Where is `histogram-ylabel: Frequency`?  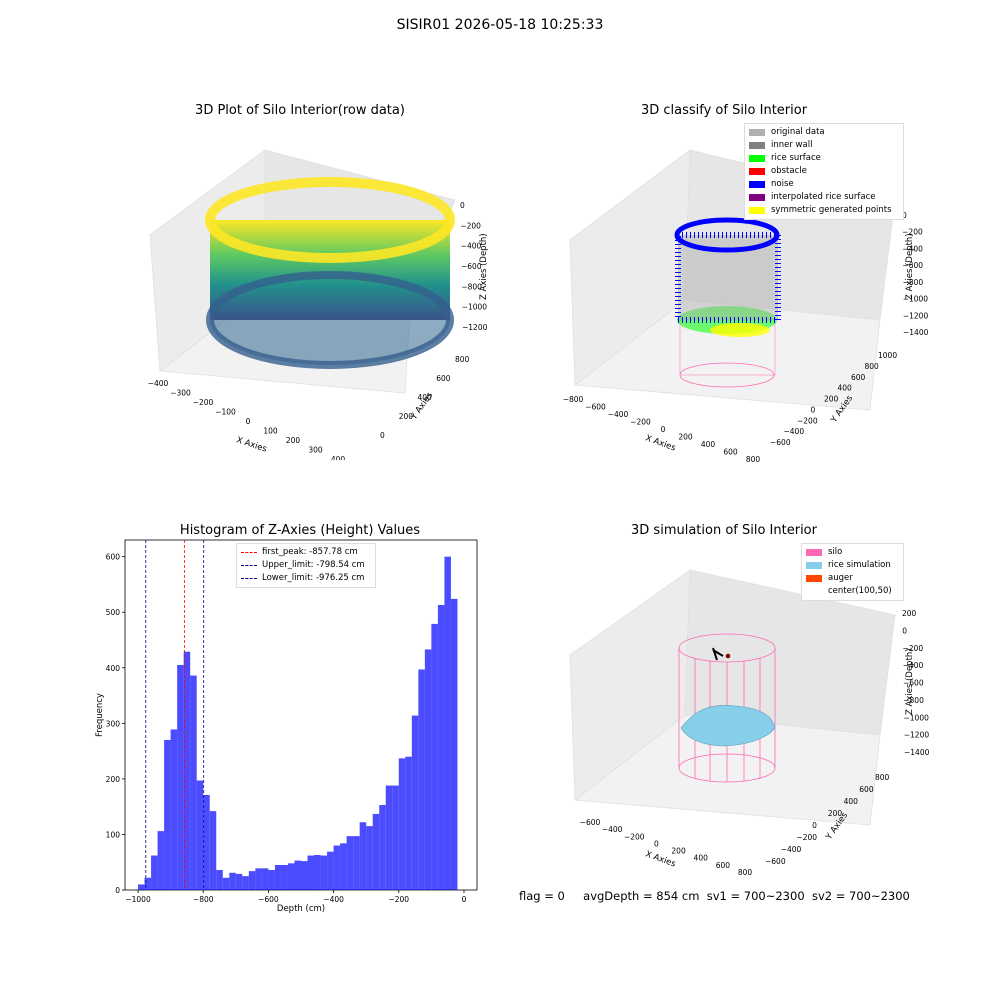 histogram-ylabel: Frequency is located at coordinates (100, 715).